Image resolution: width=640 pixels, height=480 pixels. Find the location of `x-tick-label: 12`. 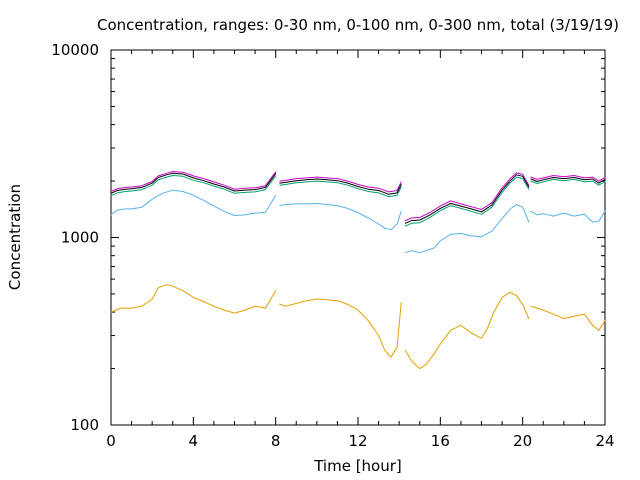

x-tick-label: 12 is located at coordinates (357, 441).